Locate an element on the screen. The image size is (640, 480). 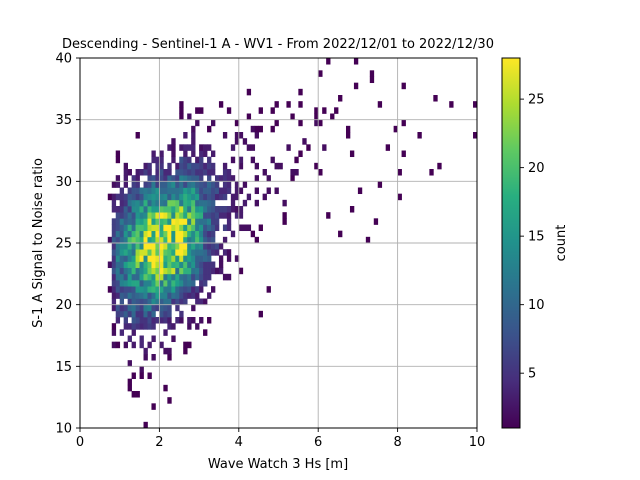
y-axis-label: S-1 A Signal to Noise ratio is located at coordinates (38, 243).